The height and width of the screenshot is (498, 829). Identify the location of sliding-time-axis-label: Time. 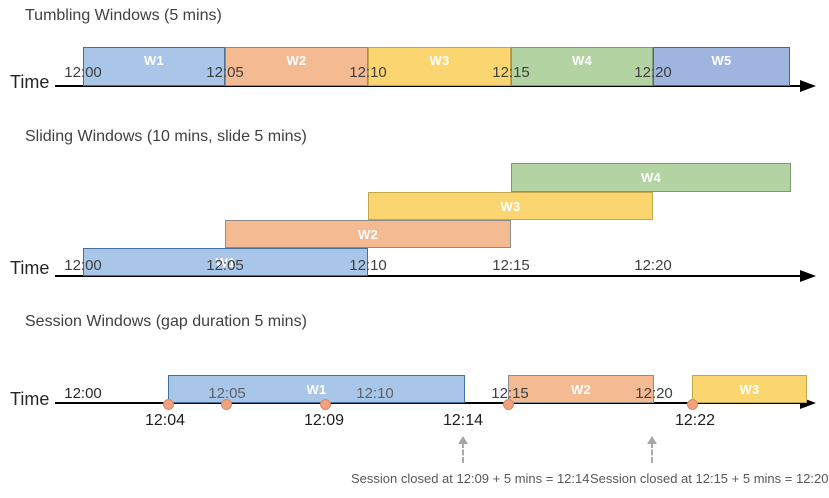
(30, 268).